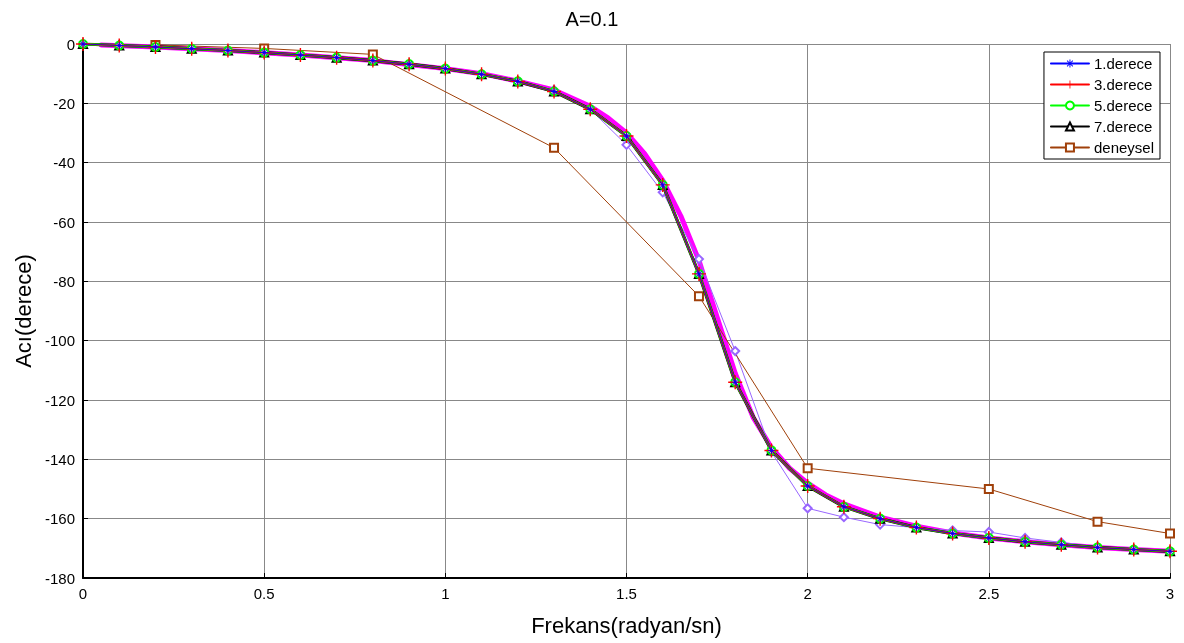 The image size is (1184, 643). Describe the element at coordinates (1170, 593) in the screenshot. I see `x-tick-label: 3` at that location.